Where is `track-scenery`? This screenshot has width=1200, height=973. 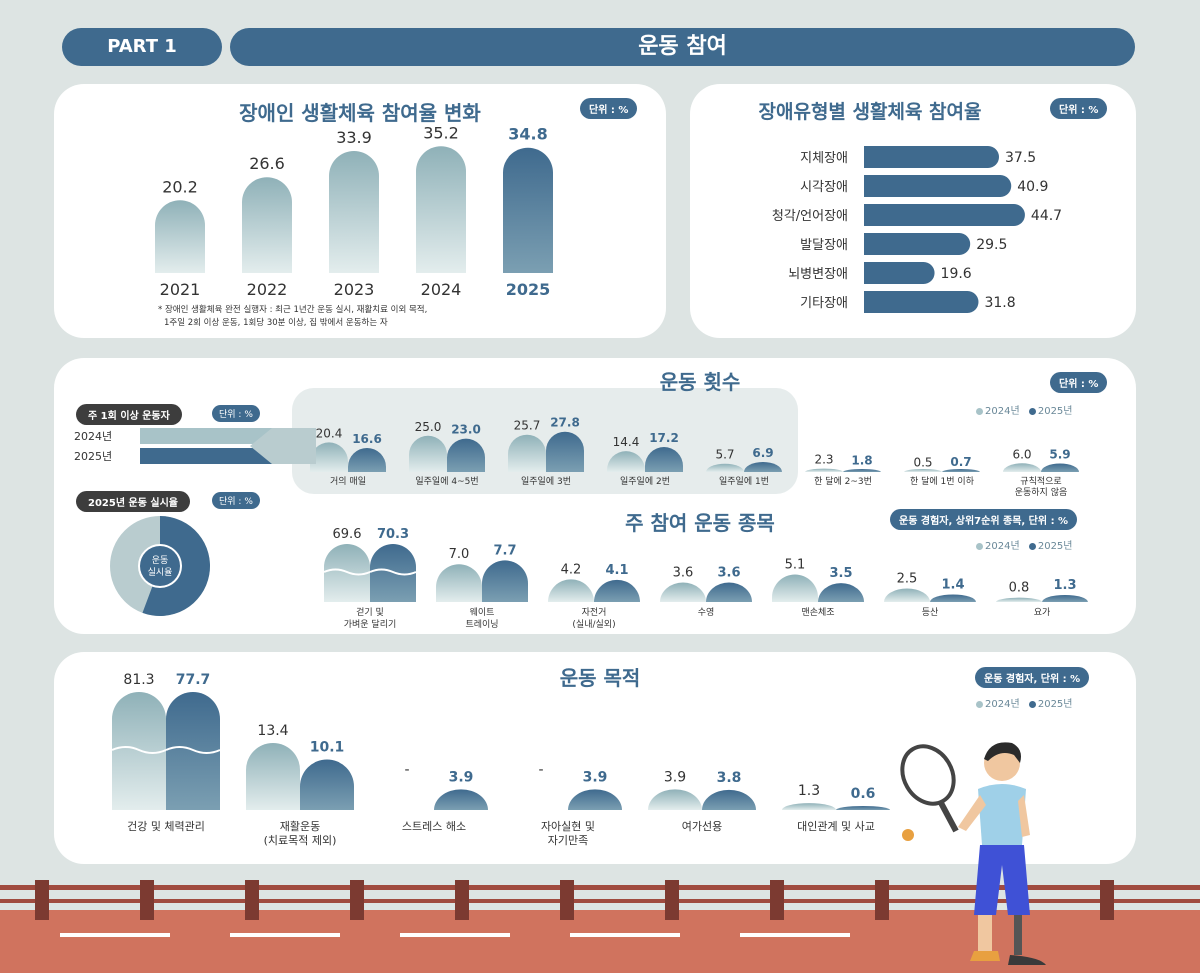 track-scenery is located at coordinates (600, 926).